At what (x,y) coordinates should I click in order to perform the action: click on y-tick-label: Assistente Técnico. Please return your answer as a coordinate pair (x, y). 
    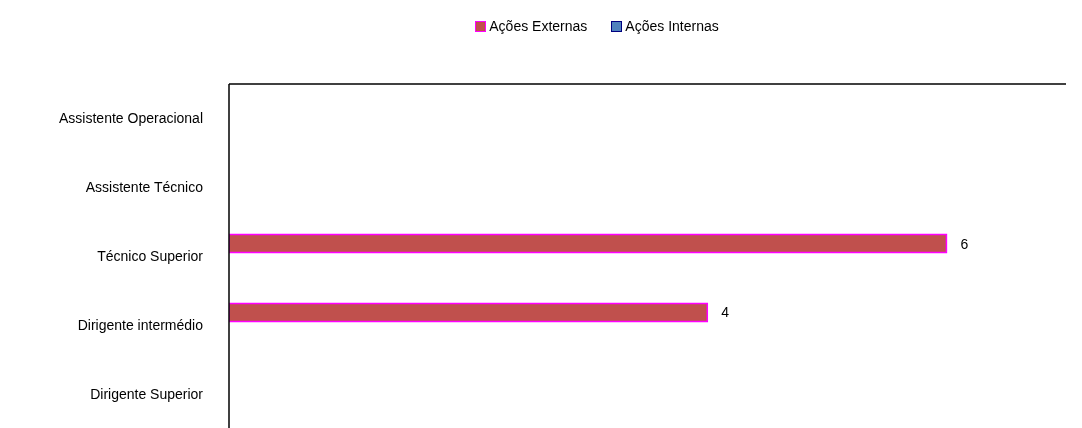
    Looking at the image, I should click on (144, 187).